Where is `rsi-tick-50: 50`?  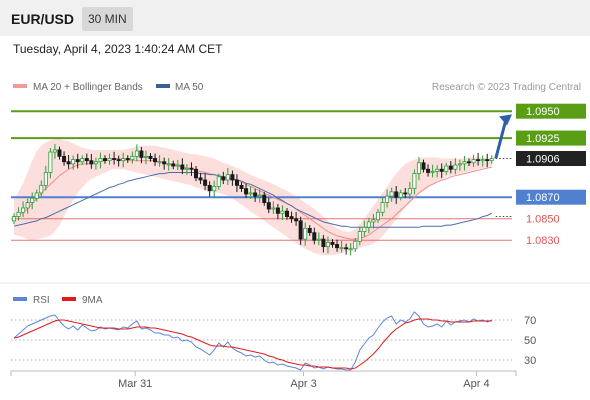 rsi-tick-50: 50 is located at coordinates (530, 341).